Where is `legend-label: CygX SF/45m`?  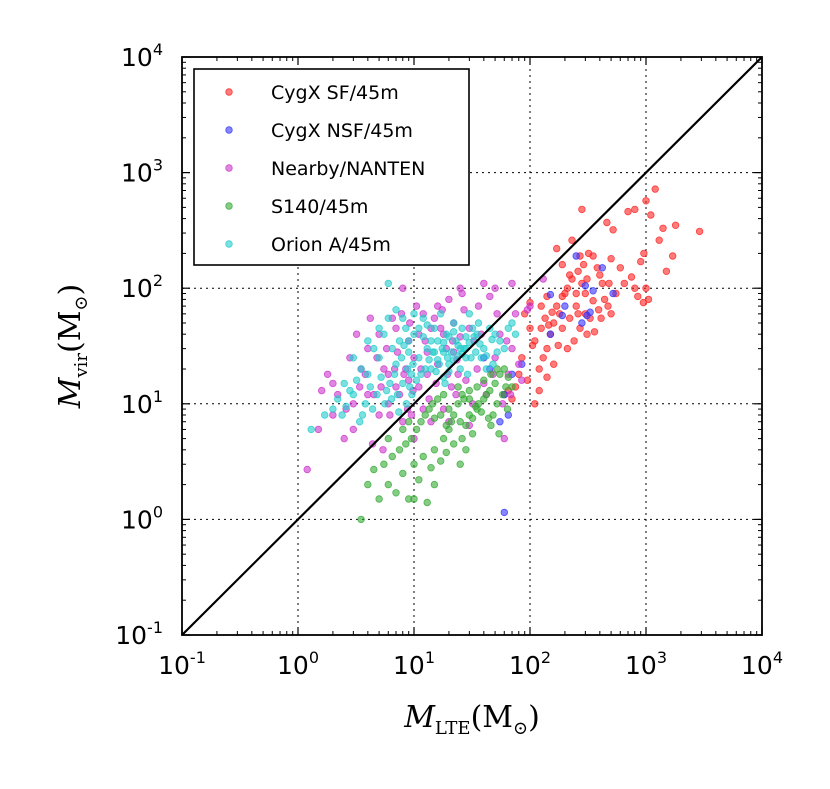 legend-label: CygX SF/45m is located at coordinates (335, 93).